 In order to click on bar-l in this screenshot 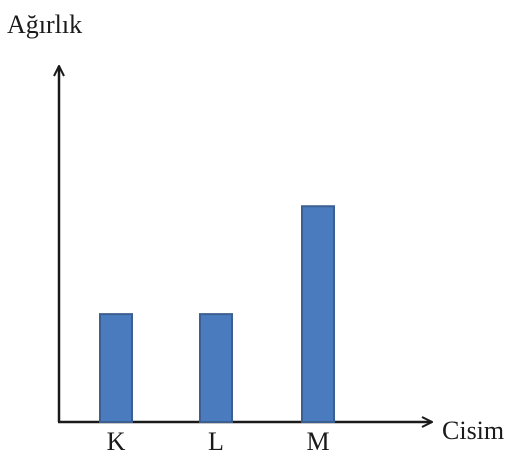, I will do `click(216, 368)`.